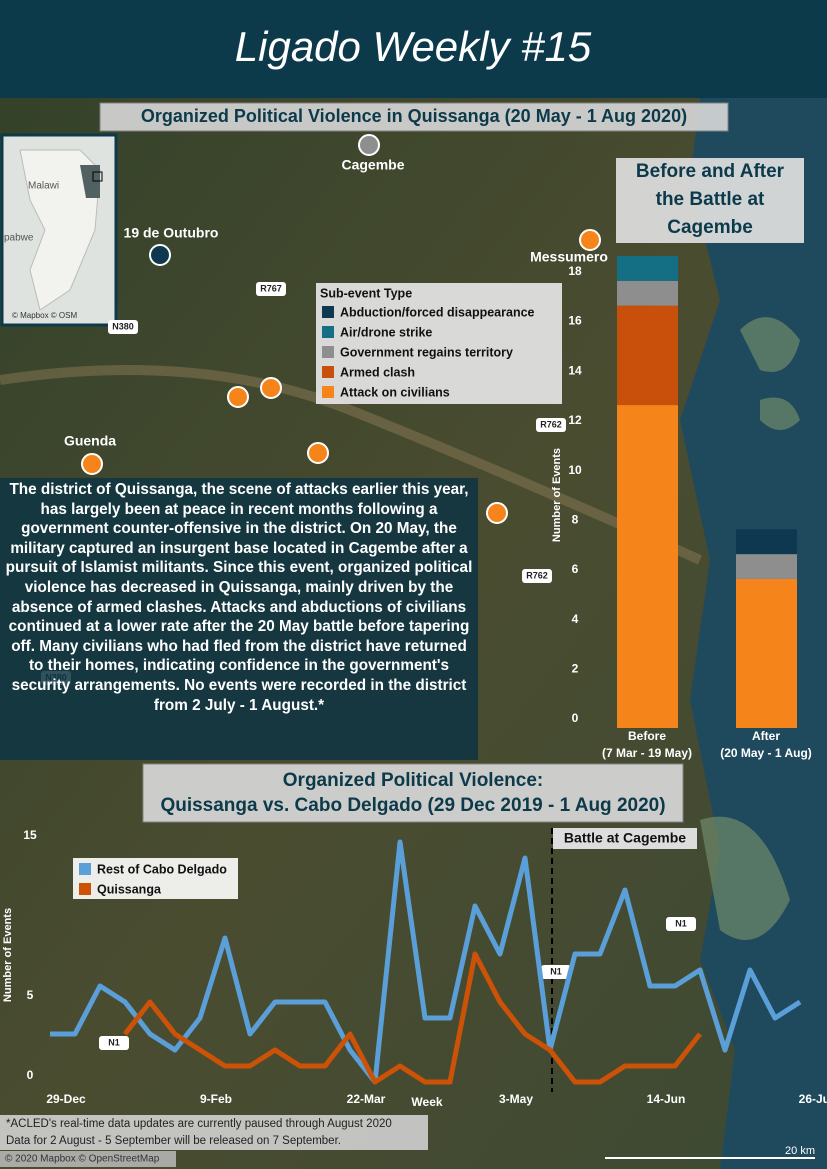 The height and width of the screenshot is (1169, 827). What do you see at coordinates (766, 753) in the screenshot?
I see `x-tick-note: (20 May - 1 Aug)` at bounding box center [766, 753].